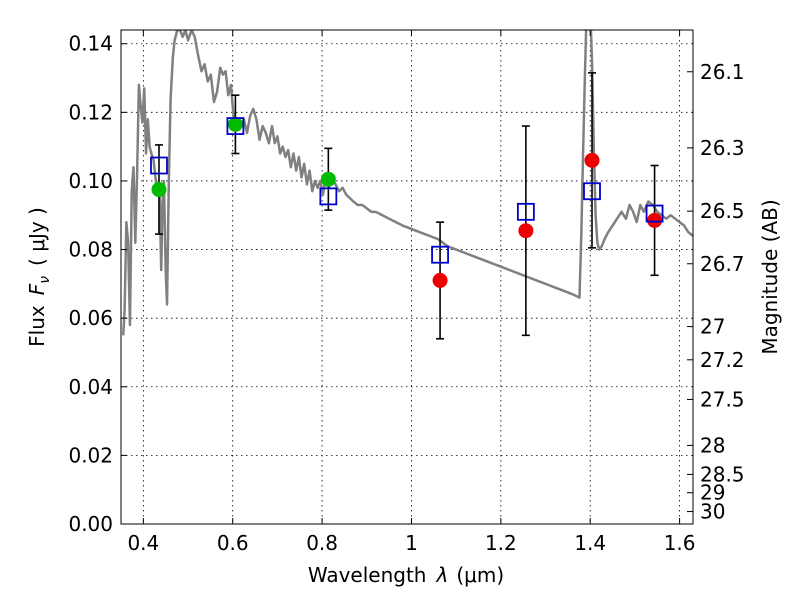 This screenshot has height=600, width=800. What do you see at coordinates (722, 72) in the screenshot?
I see `mag-tick-label: 26.1` at bounding box center [722, 72].